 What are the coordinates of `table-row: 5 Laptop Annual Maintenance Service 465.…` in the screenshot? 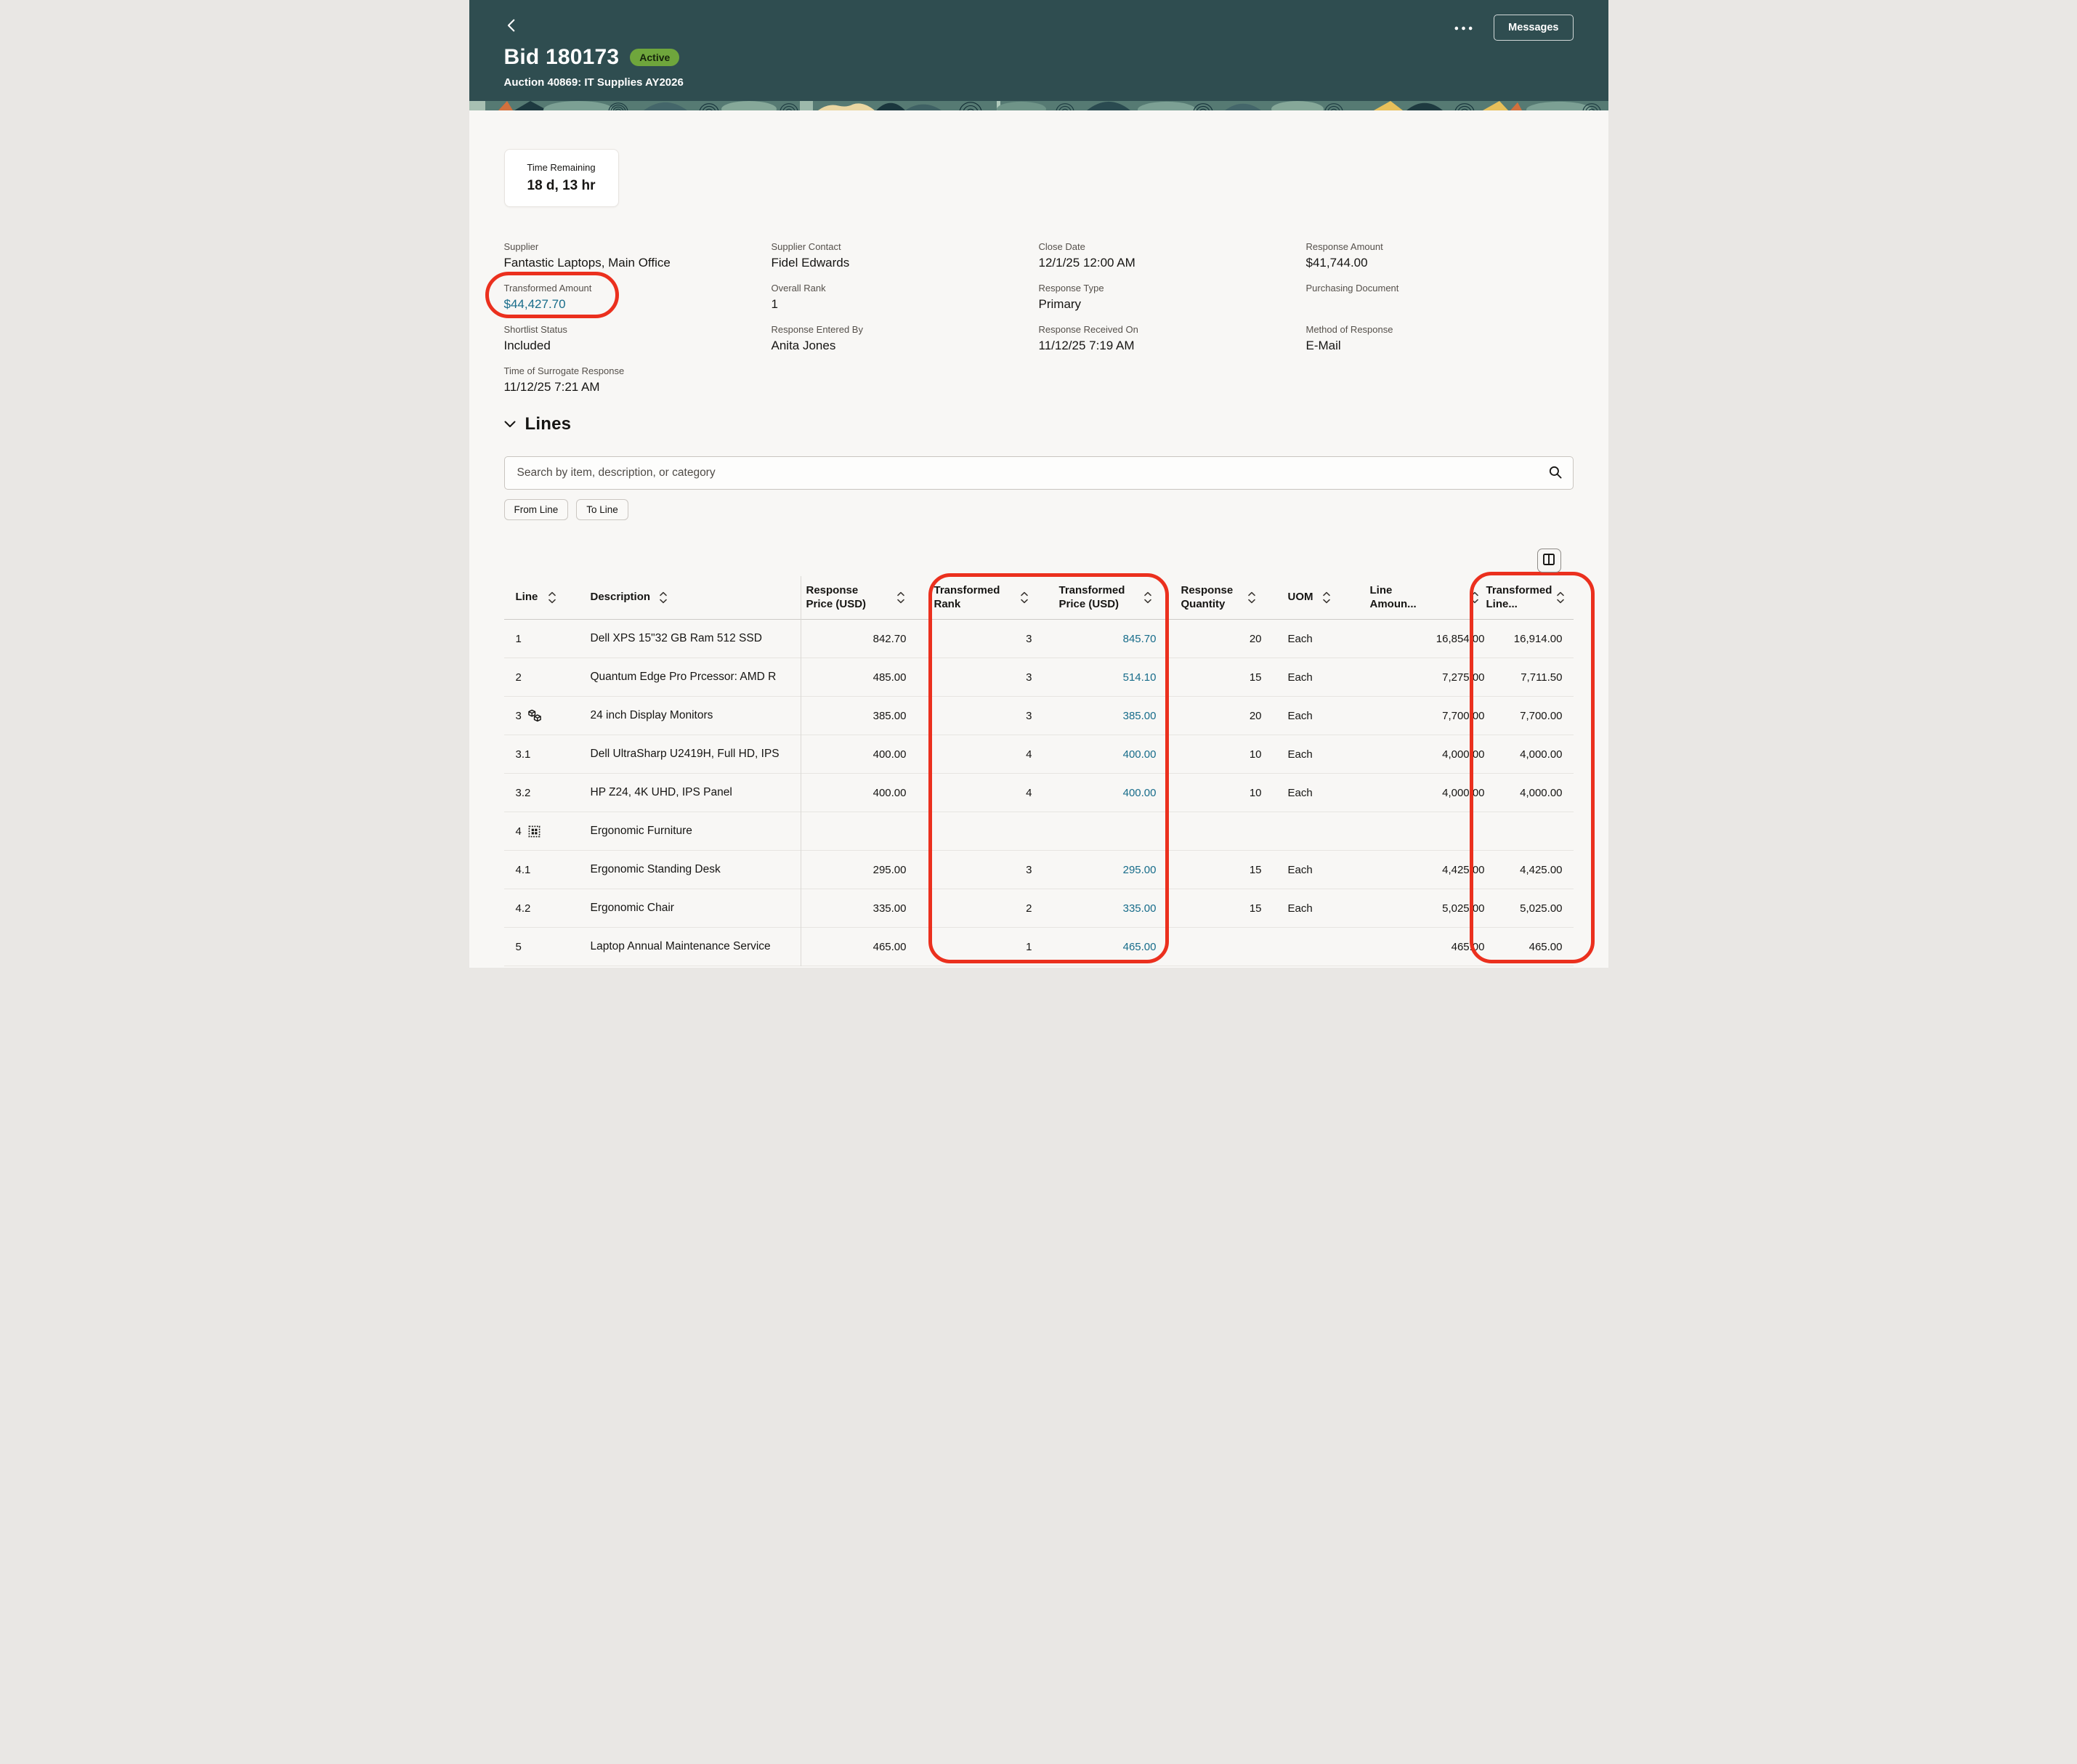 It's located at (1038, 947).